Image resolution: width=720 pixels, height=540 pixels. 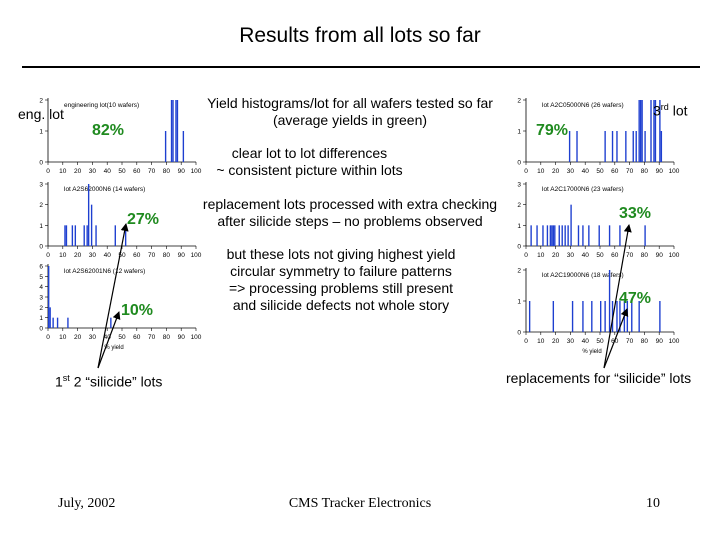 I want to click on eng-lot-label: eng. lot, so click(x=41, y=114).